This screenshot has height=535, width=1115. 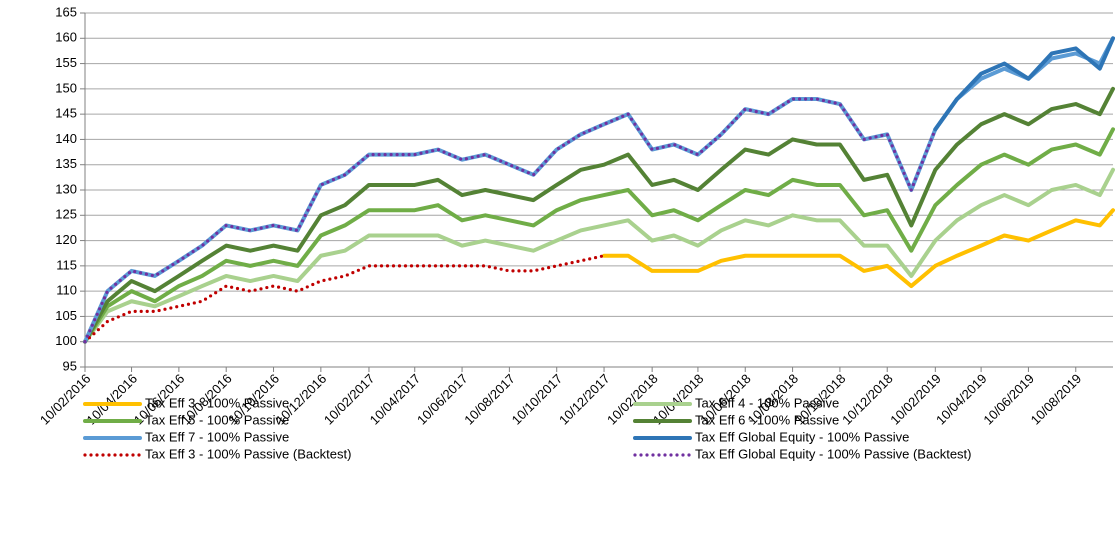 What do you see at coordinates (66, 138) in the screenshot?
I see `y-tick-label: 140` at bounding box center [66, 138].